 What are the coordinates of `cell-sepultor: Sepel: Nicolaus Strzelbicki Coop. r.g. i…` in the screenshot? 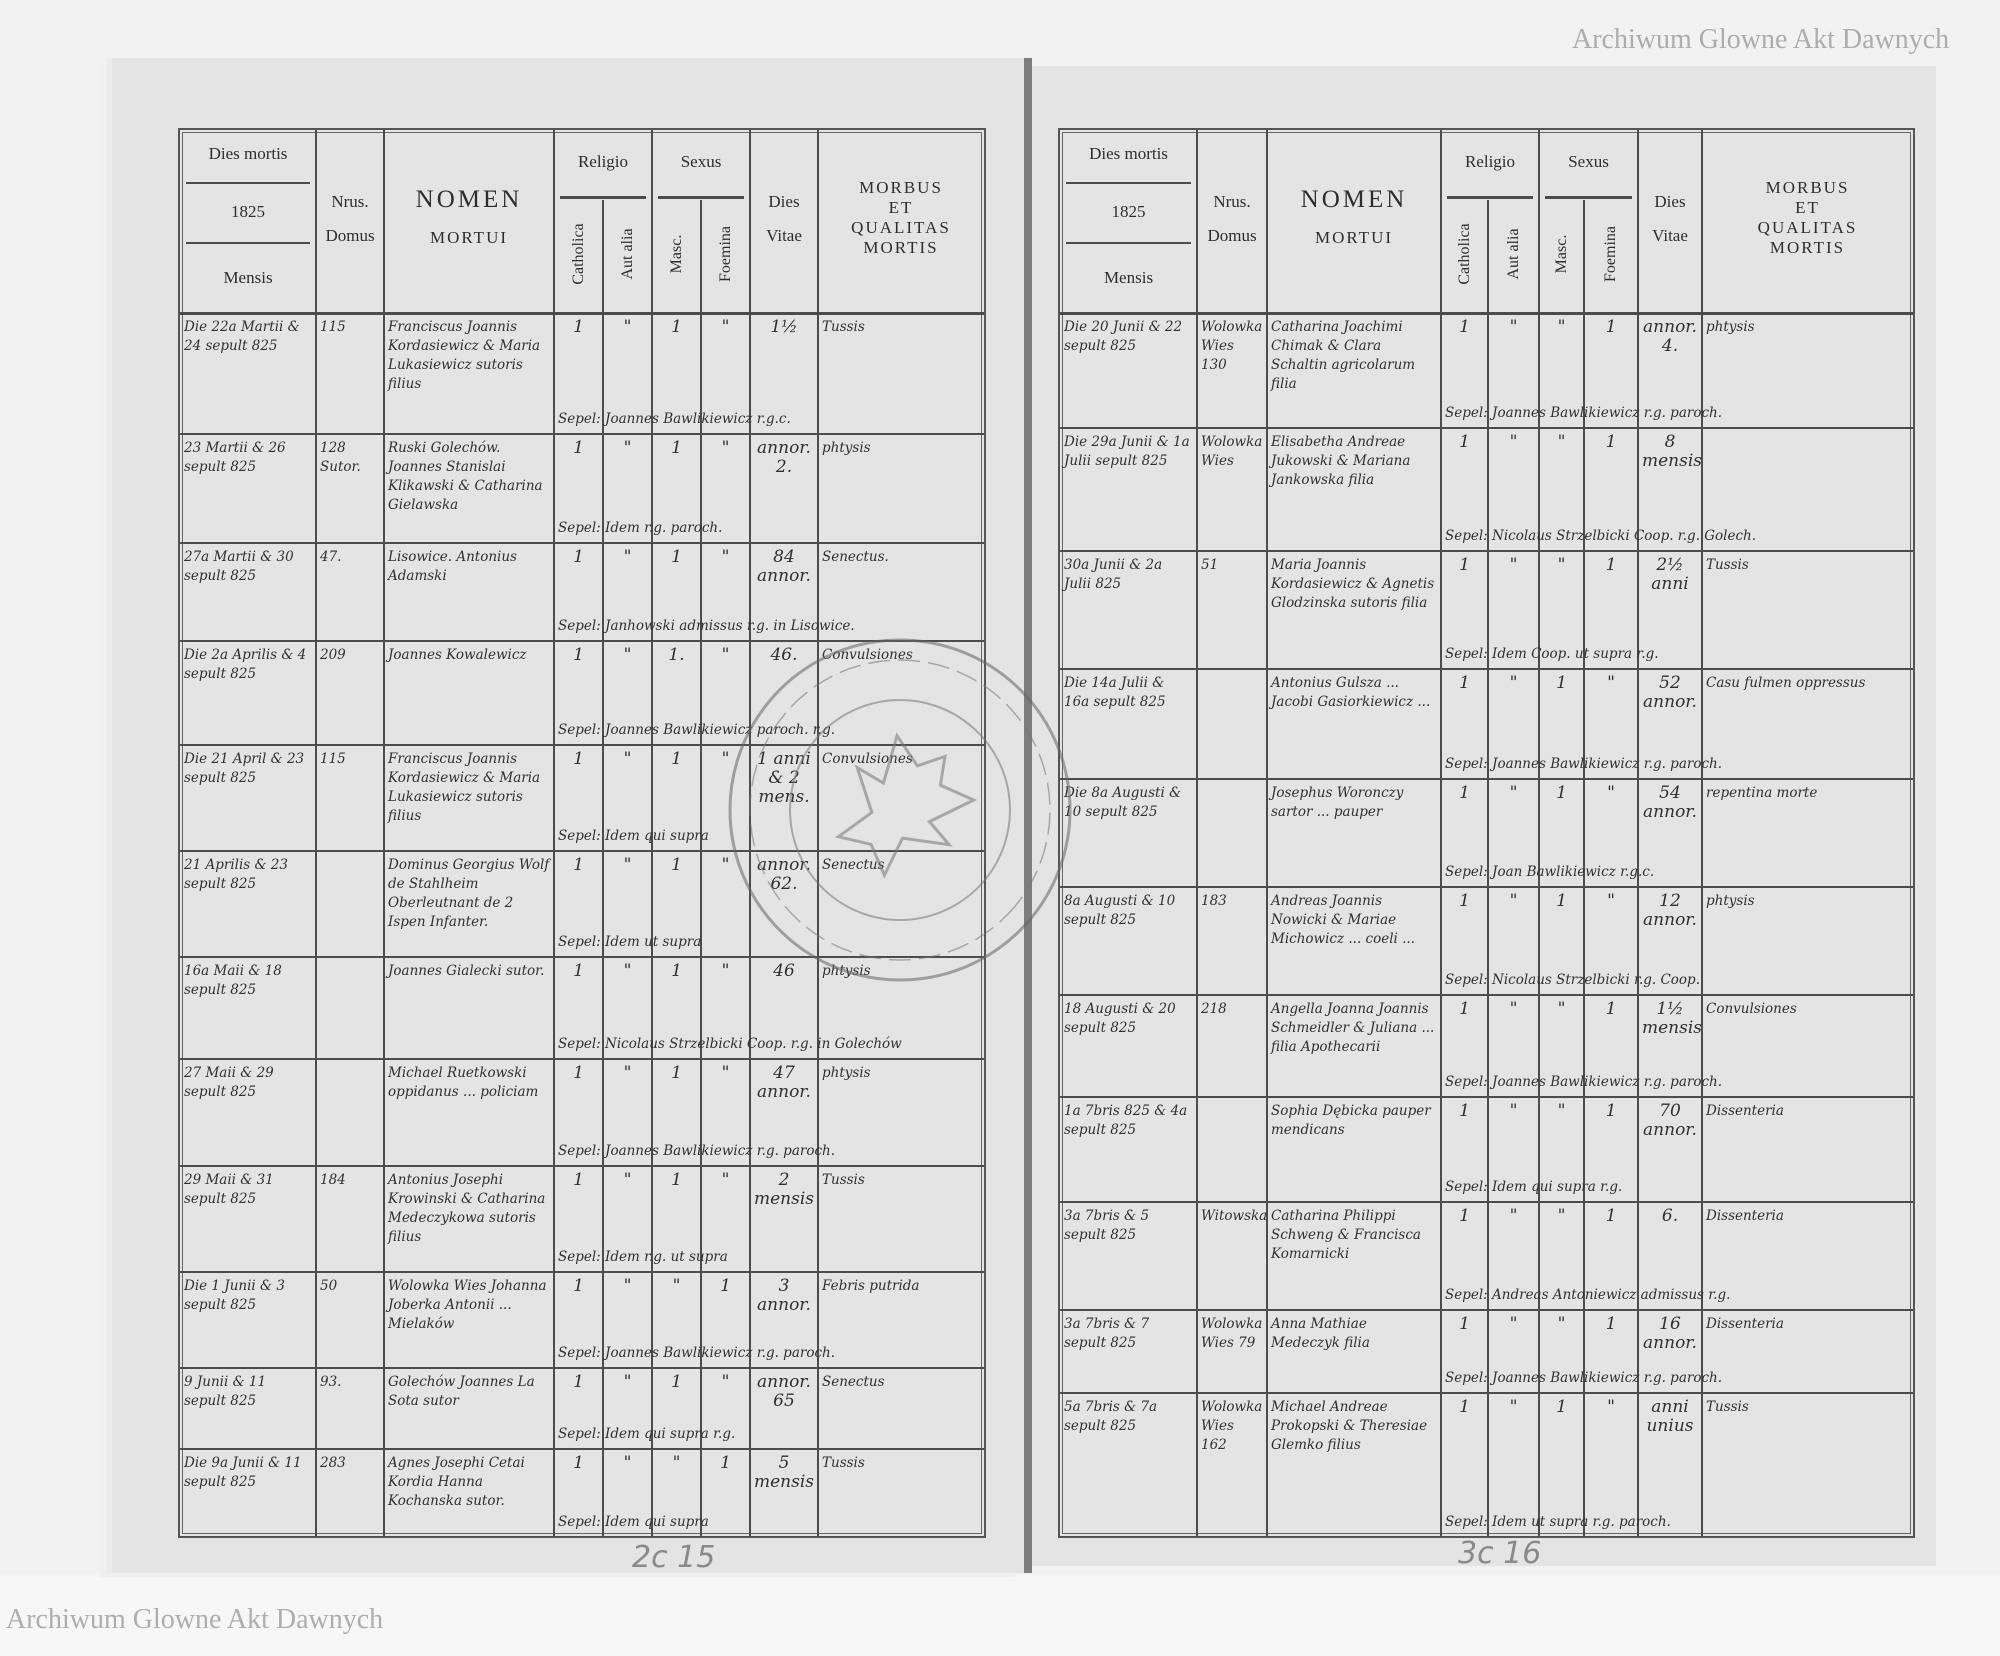 It's located at (730, 1044).